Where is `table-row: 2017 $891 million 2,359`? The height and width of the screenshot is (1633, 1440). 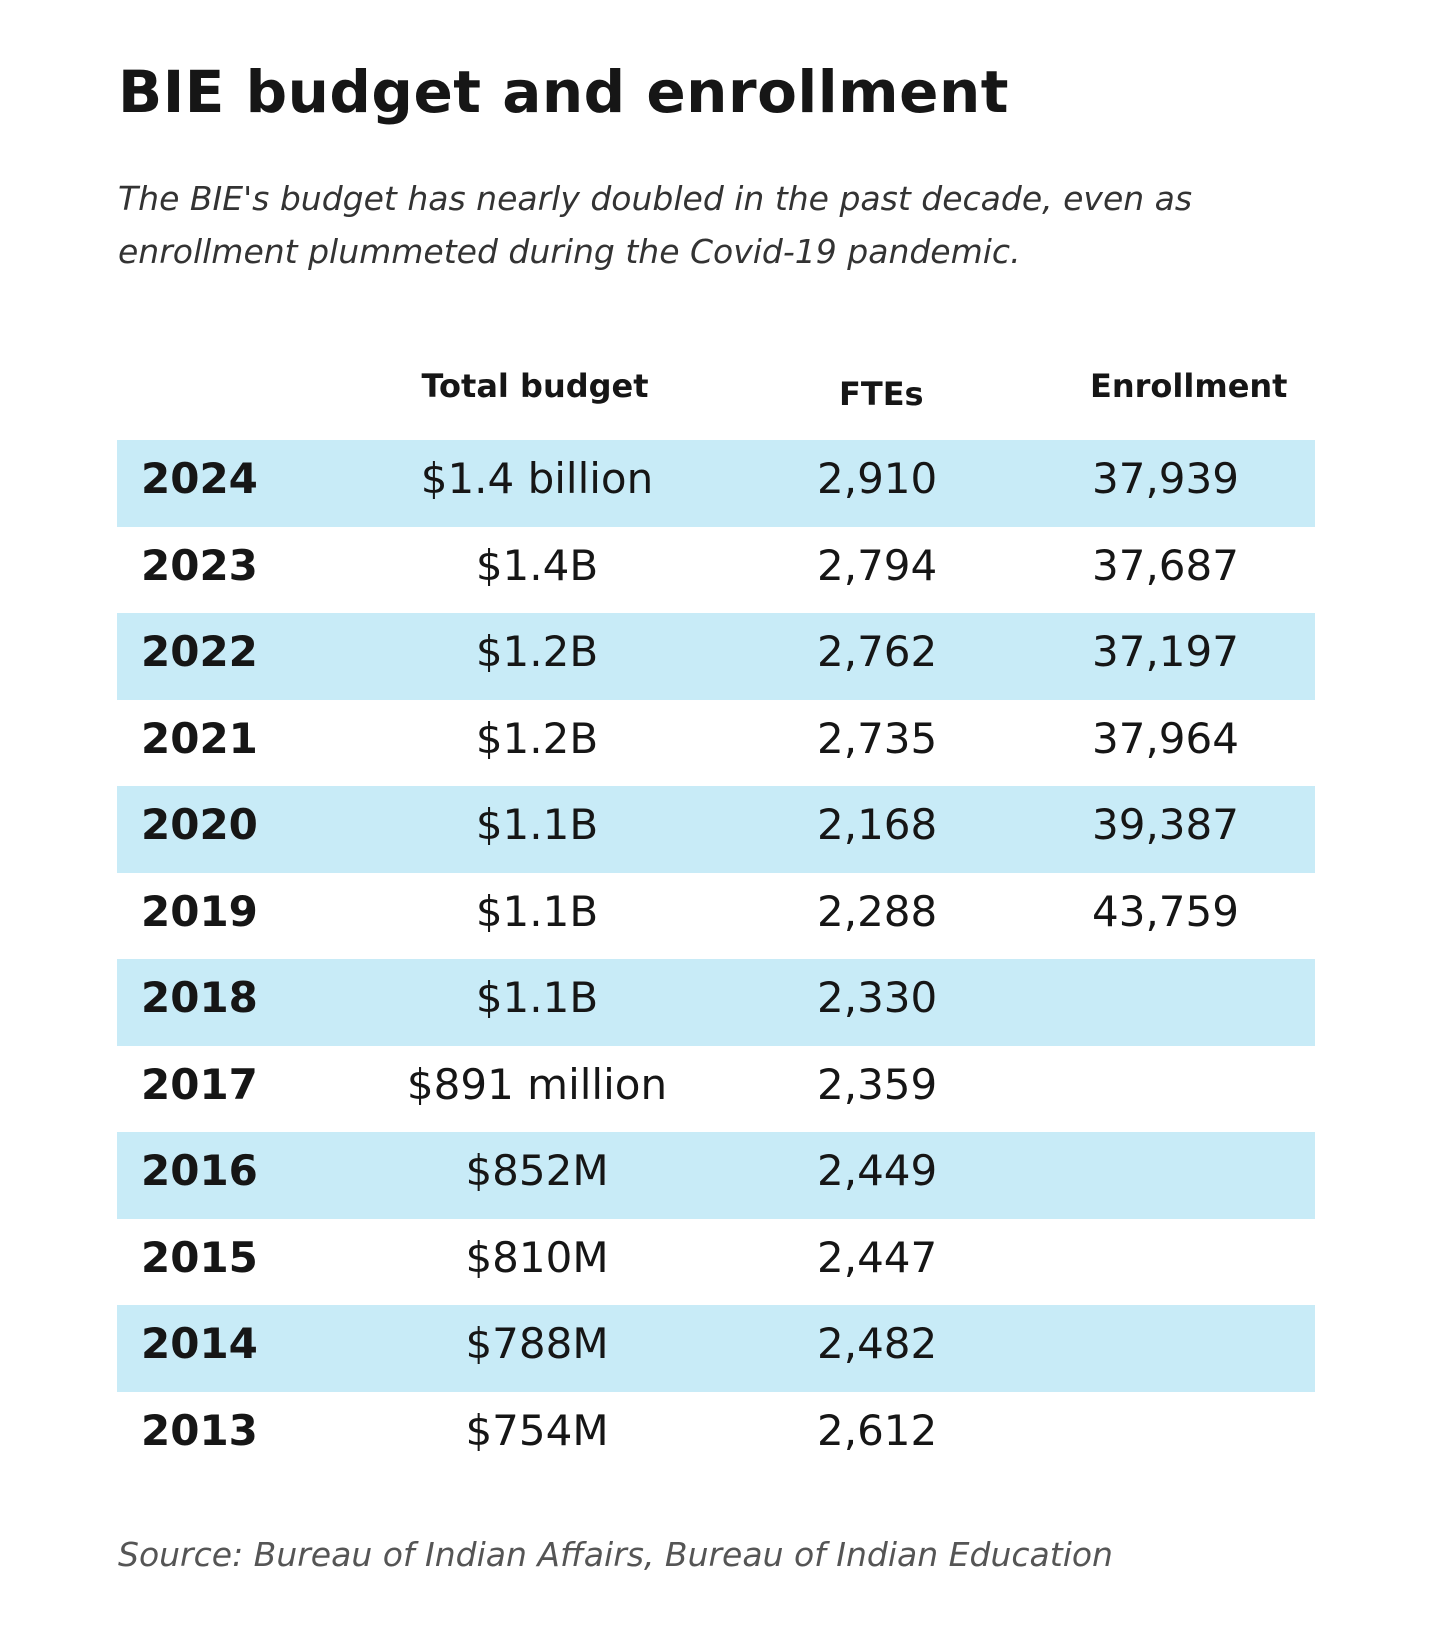 table-row: 2017 $891 million 2,359 is located at coordinates (716, 1089).